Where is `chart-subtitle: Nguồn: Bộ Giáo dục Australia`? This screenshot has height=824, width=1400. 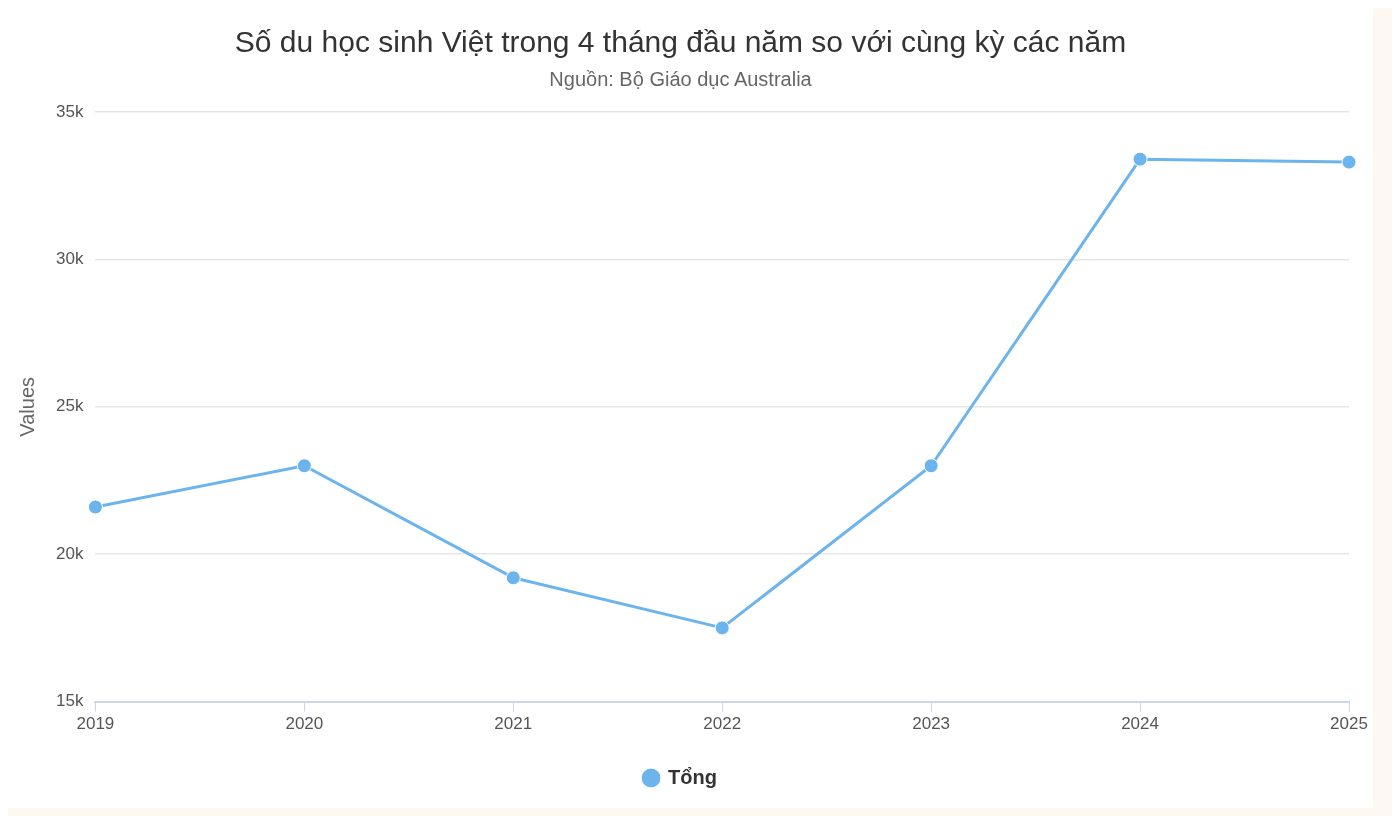
chart-subtitle: Nguồn: Bộ Giáo dục Australia is located at coordinates (681, 78).